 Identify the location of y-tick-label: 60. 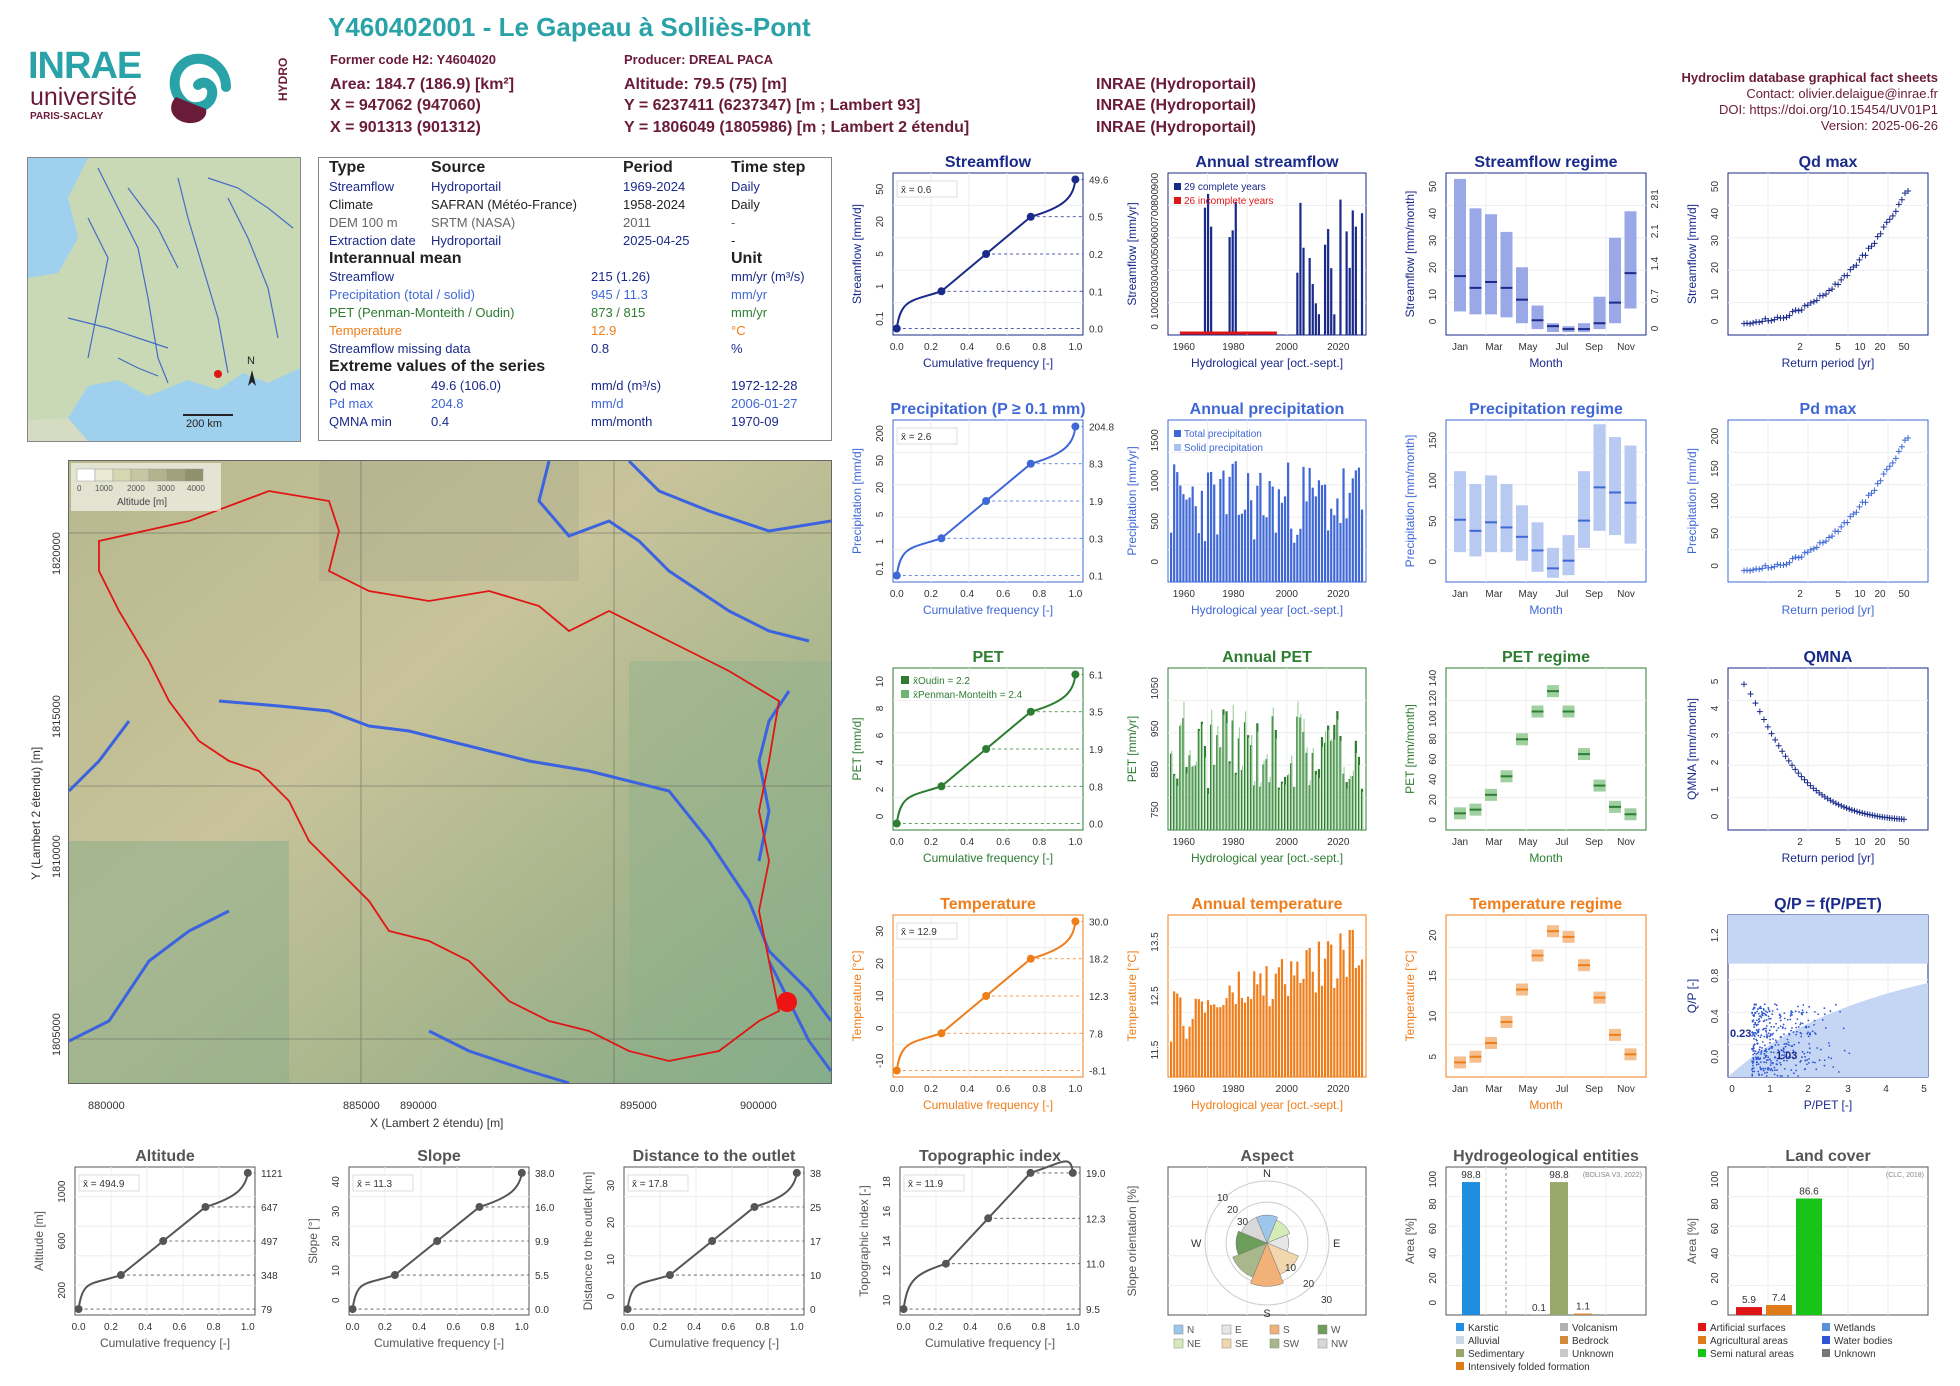
(1433, 1229).